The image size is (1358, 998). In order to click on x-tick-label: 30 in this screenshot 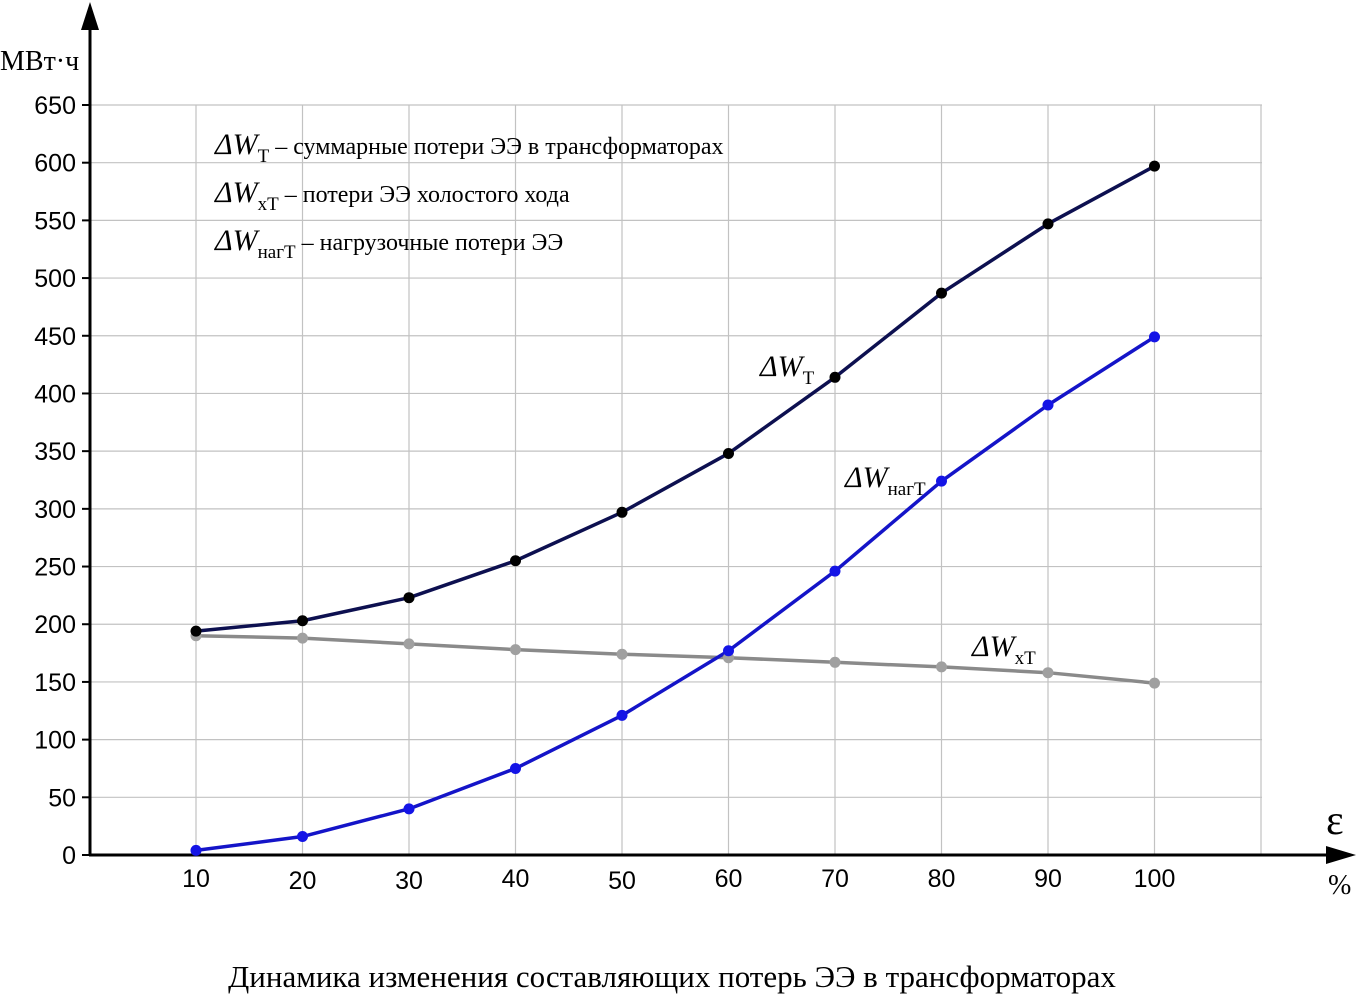, I will do `click(409, 881)`.